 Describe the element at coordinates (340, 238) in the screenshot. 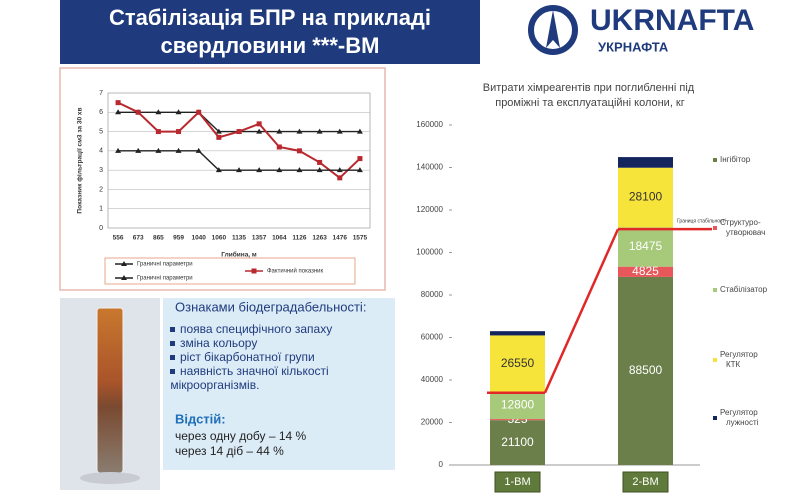

I see `x-tick-label: 1476` at that location.